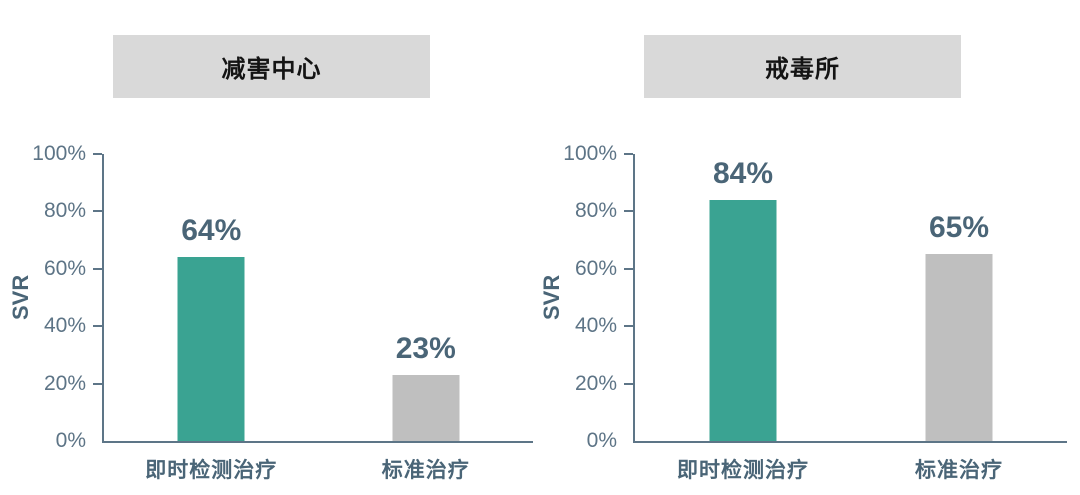 The image size is (1080, 495). Describe the element at coordinates (211, 327) in the screenshot. I see `bar-poc-testing-treatment: 64%` at that location.